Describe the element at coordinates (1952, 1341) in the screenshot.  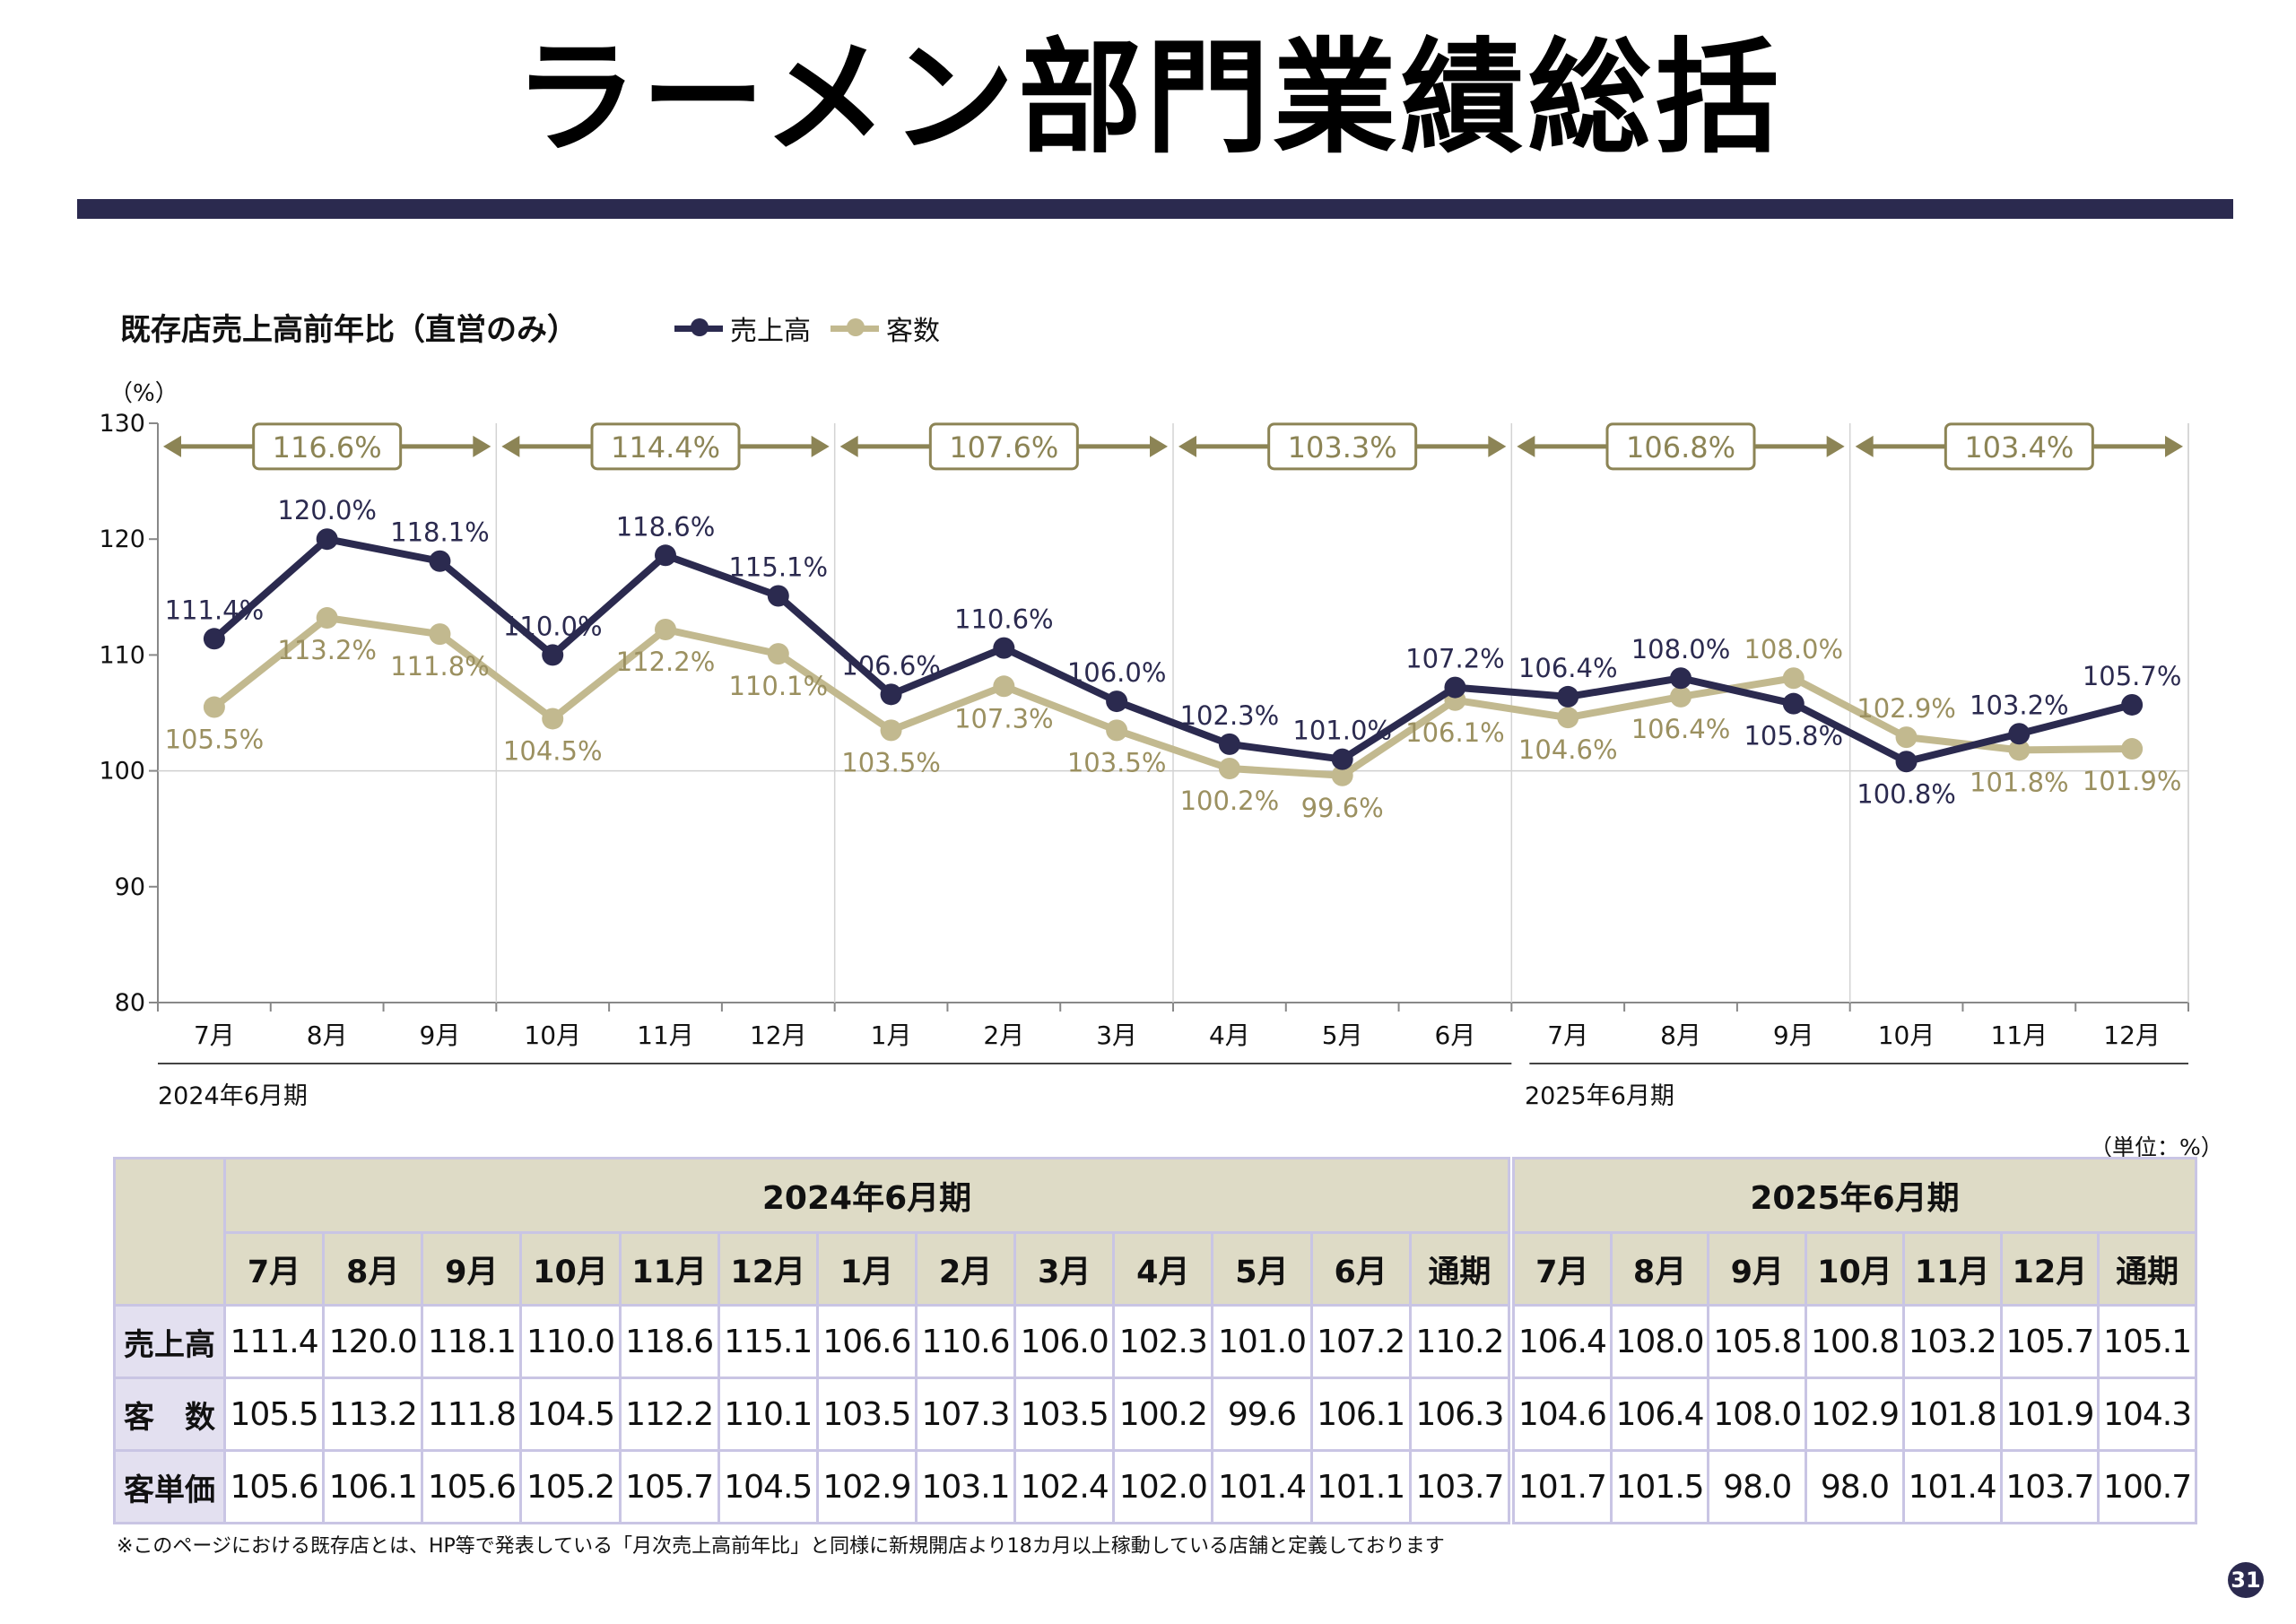
I see `table-cell: 103.2` at that location.